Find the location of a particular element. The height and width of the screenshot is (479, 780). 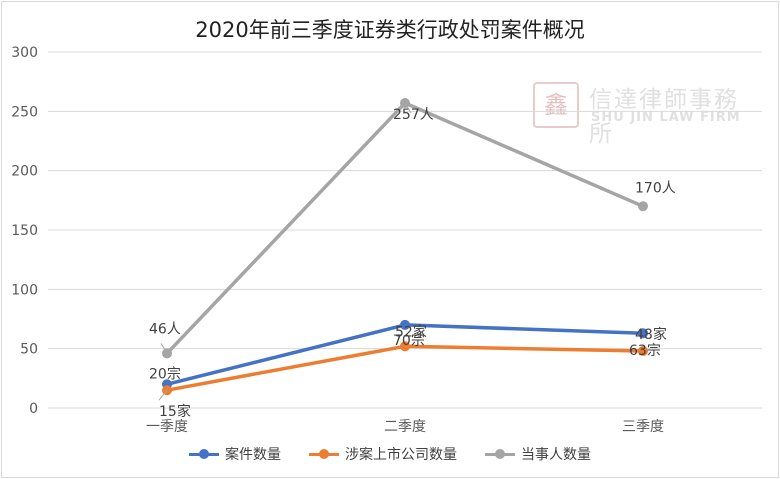

legend-label: 当事人数量 is located at coordinates (556, 455).